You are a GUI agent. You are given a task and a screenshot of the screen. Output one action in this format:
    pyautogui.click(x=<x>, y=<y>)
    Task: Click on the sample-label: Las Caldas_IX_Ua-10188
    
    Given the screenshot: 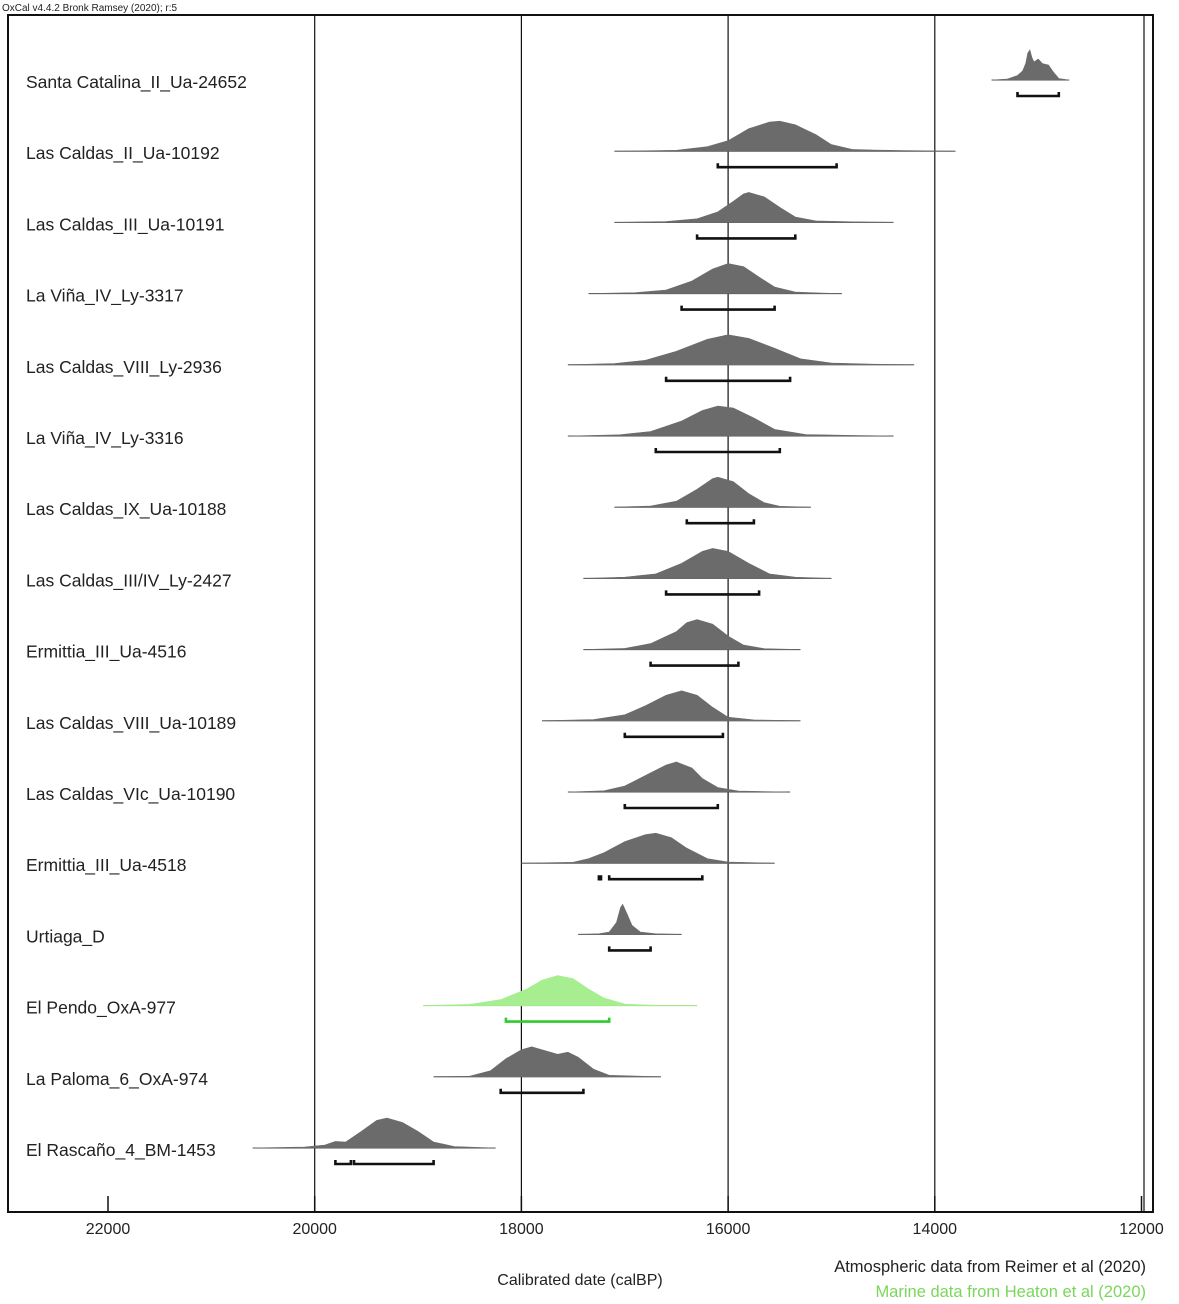 What is the action you would take?
    pyautogui.click(x=126, y=509)
    